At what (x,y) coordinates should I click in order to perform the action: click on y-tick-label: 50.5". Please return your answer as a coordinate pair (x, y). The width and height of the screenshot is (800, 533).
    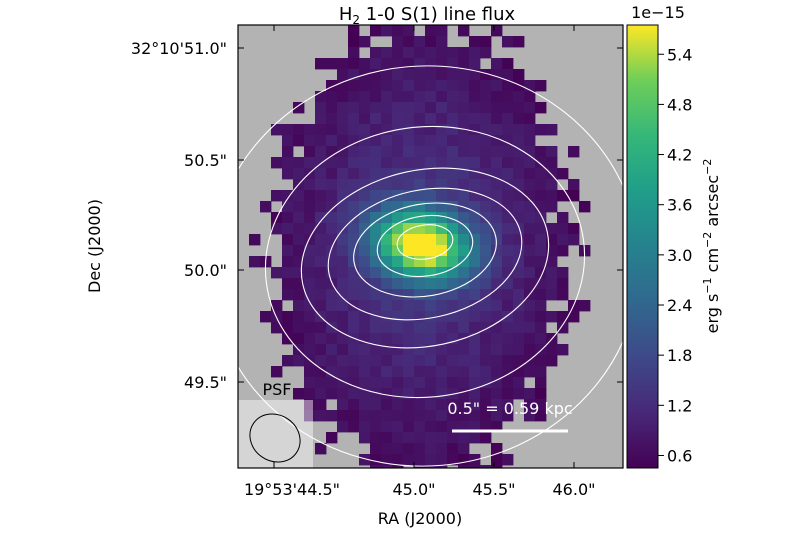
    Looking at the image, I should click on (205, 160).